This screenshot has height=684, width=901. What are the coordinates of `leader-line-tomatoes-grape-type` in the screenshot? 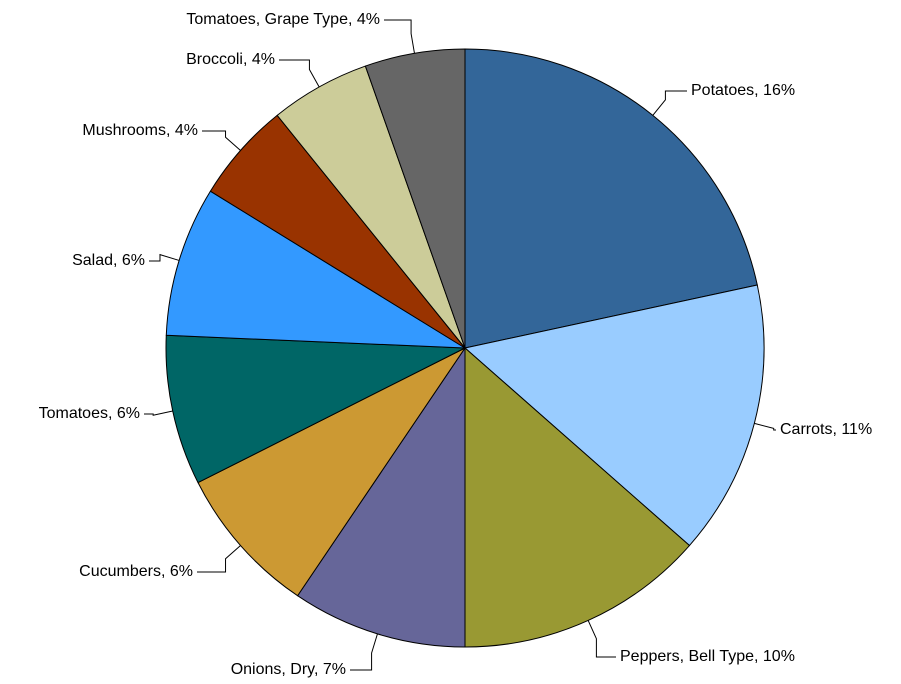 It's located at (399, 36).